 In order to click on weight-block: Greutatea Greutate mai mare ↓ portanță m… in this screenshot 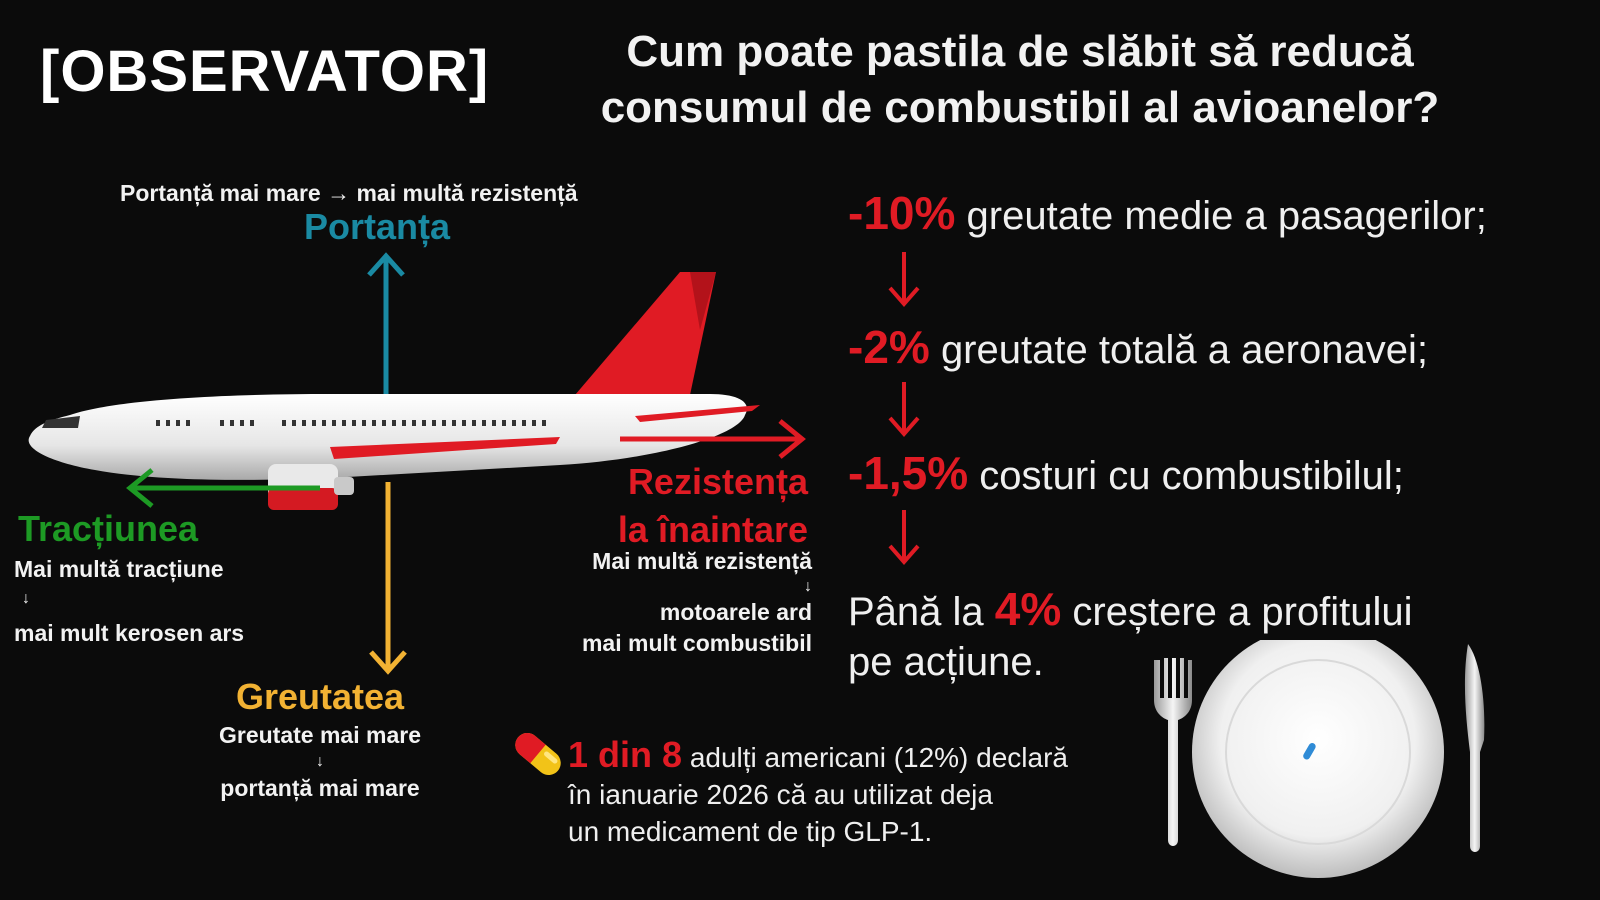, I will do `click(320, 739)`.